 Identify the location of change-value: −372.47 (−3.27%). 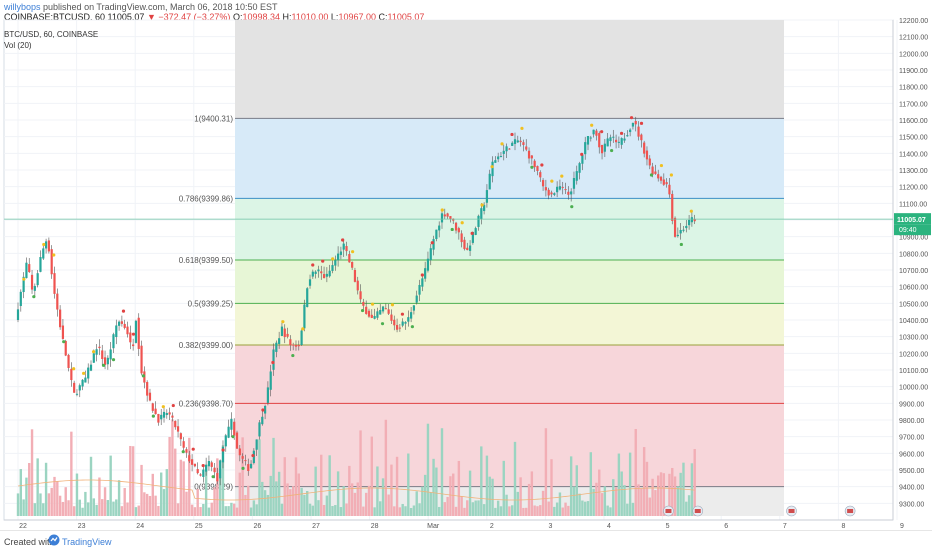
(194, 17).